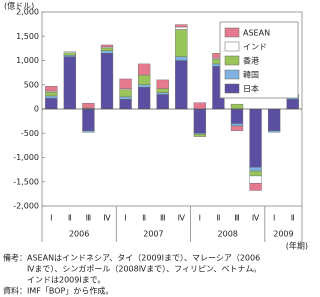 The height and width of the screenshot is (297, 320). I want to click on y-tick-label: -2,000, so click(26, 206).